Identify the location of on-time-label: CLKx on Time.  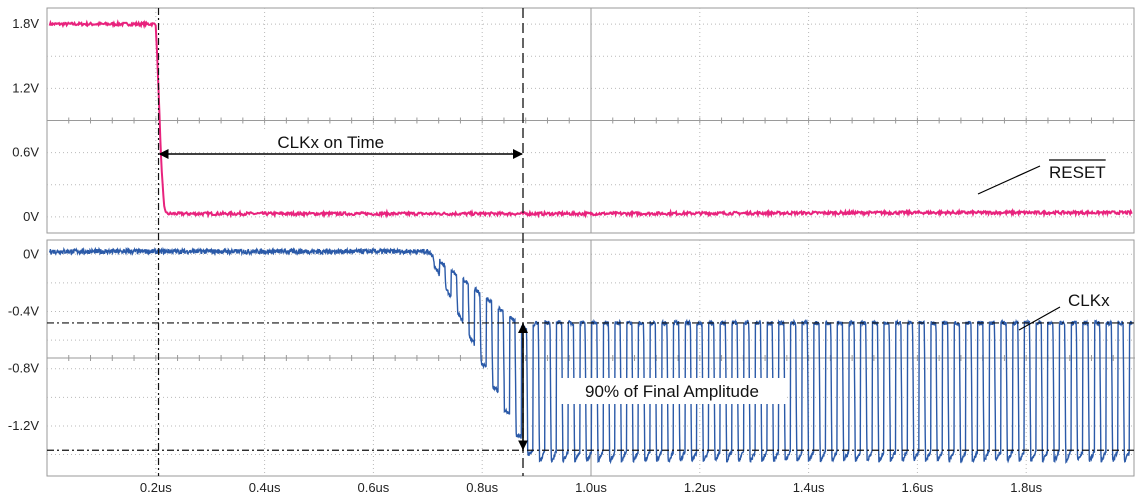
(330, 142).